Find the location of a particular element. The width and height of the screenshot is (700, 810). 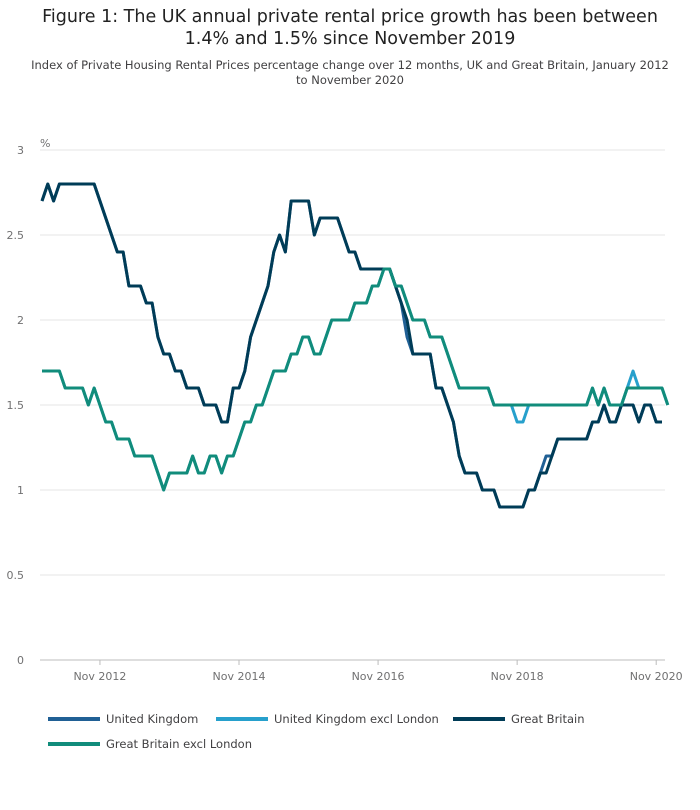

y-axis: 0 0.5 1 1.5 2 2.5 3 is located at coordinates (16, 405).